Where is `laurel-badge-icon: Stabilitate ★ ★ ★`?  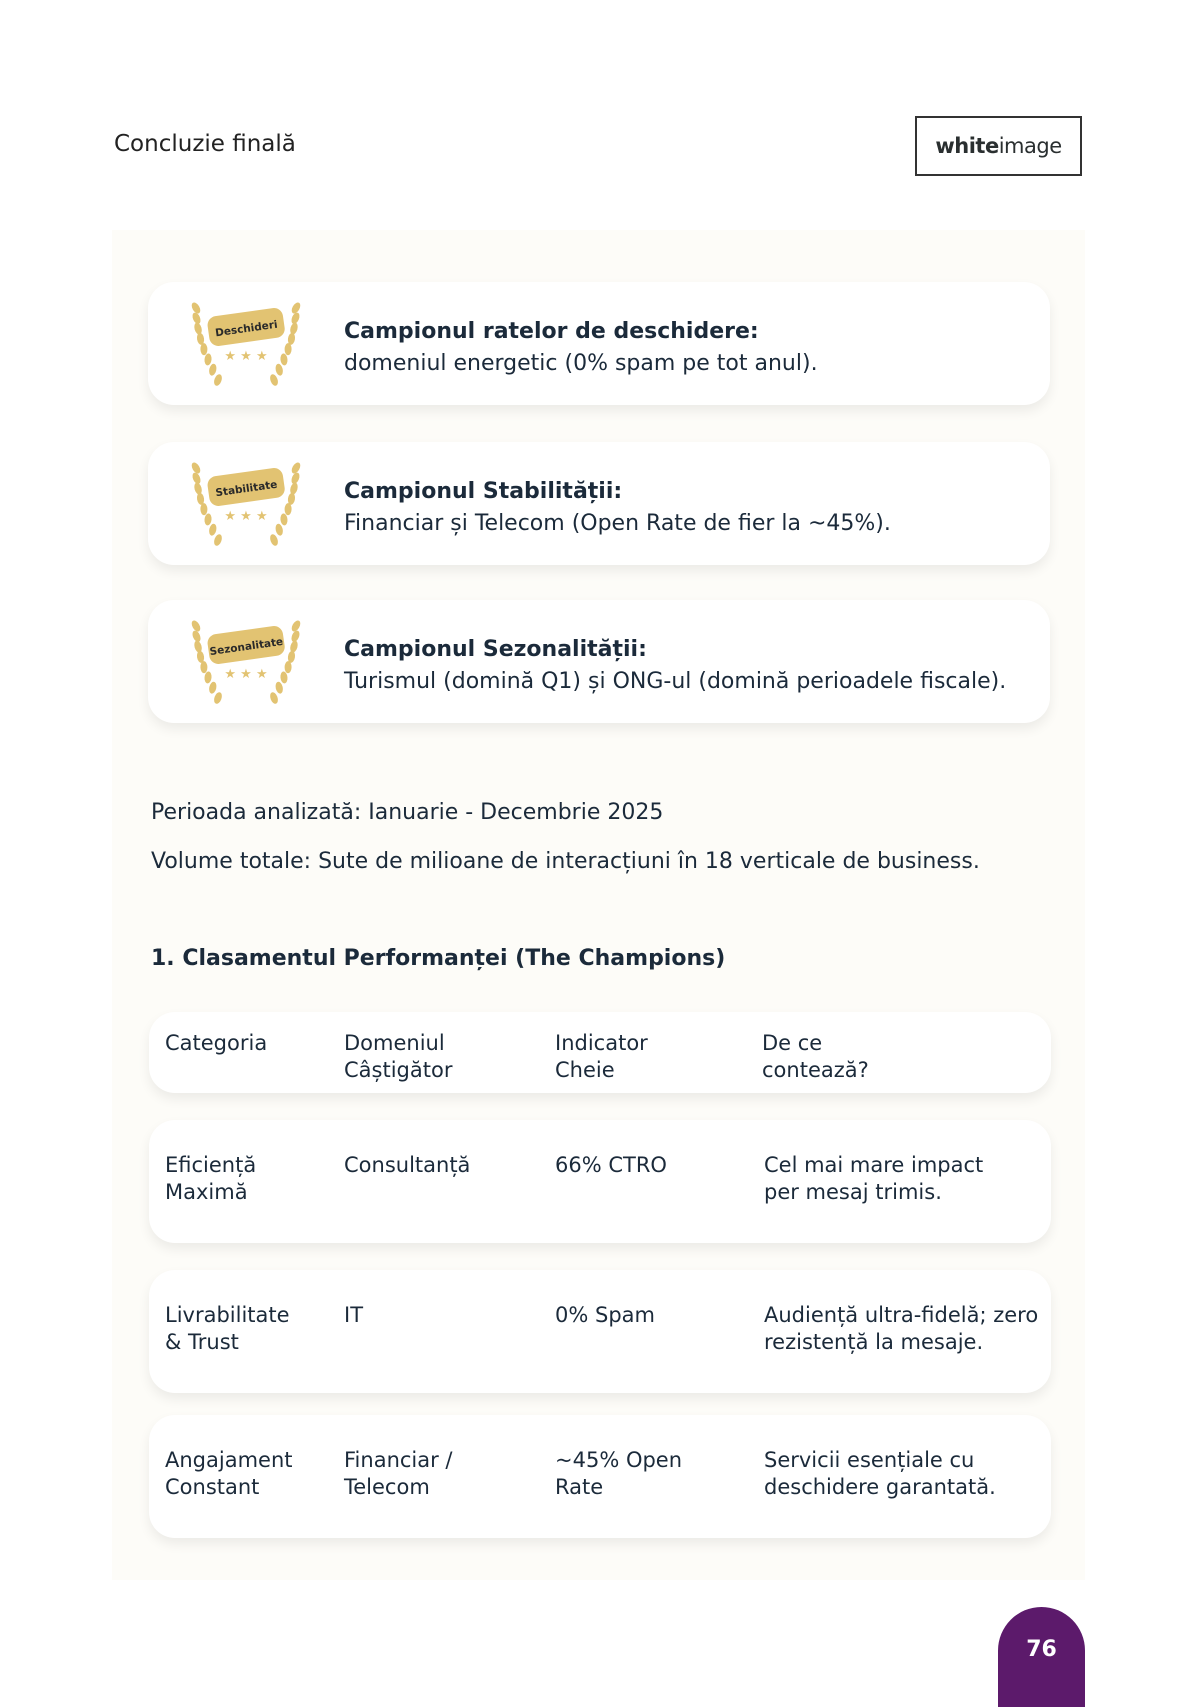 laurel-badge-icon: Stabilitate ★ ★ ★ is located at coordinates (246, 503).